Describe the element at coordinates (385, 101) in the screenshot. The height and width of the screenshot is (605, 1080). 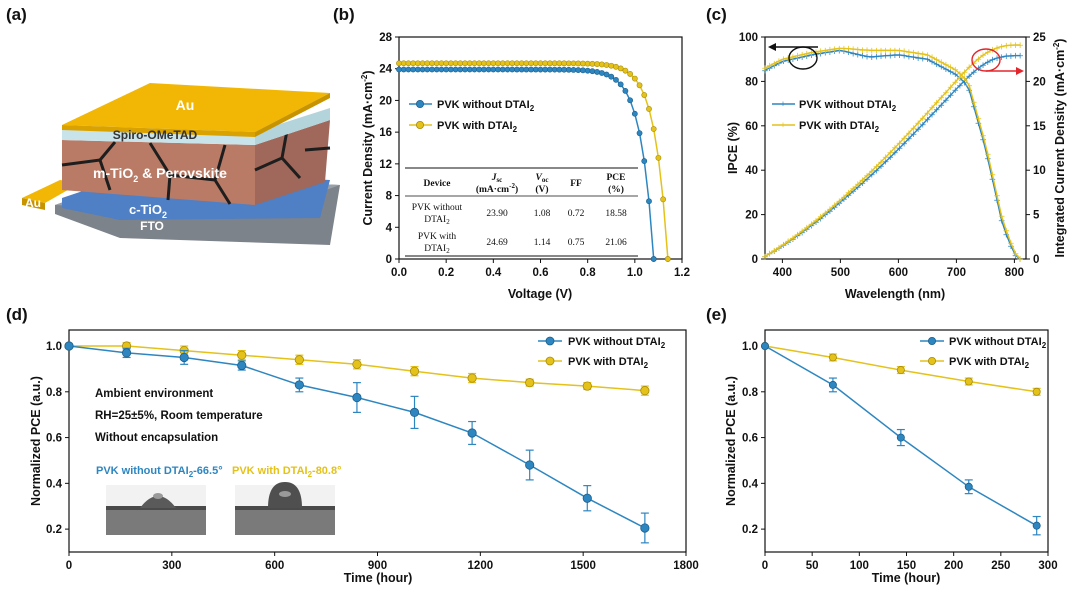
I see `y-tick-label-b: 20` at that location.